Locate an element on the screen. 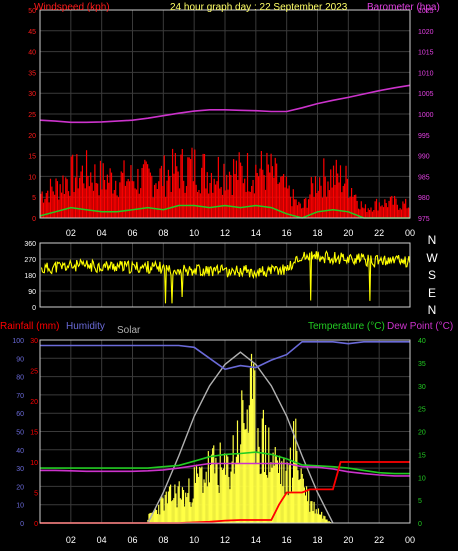  rainfall-tick-label: 0 is located at coordinates (36, 524).